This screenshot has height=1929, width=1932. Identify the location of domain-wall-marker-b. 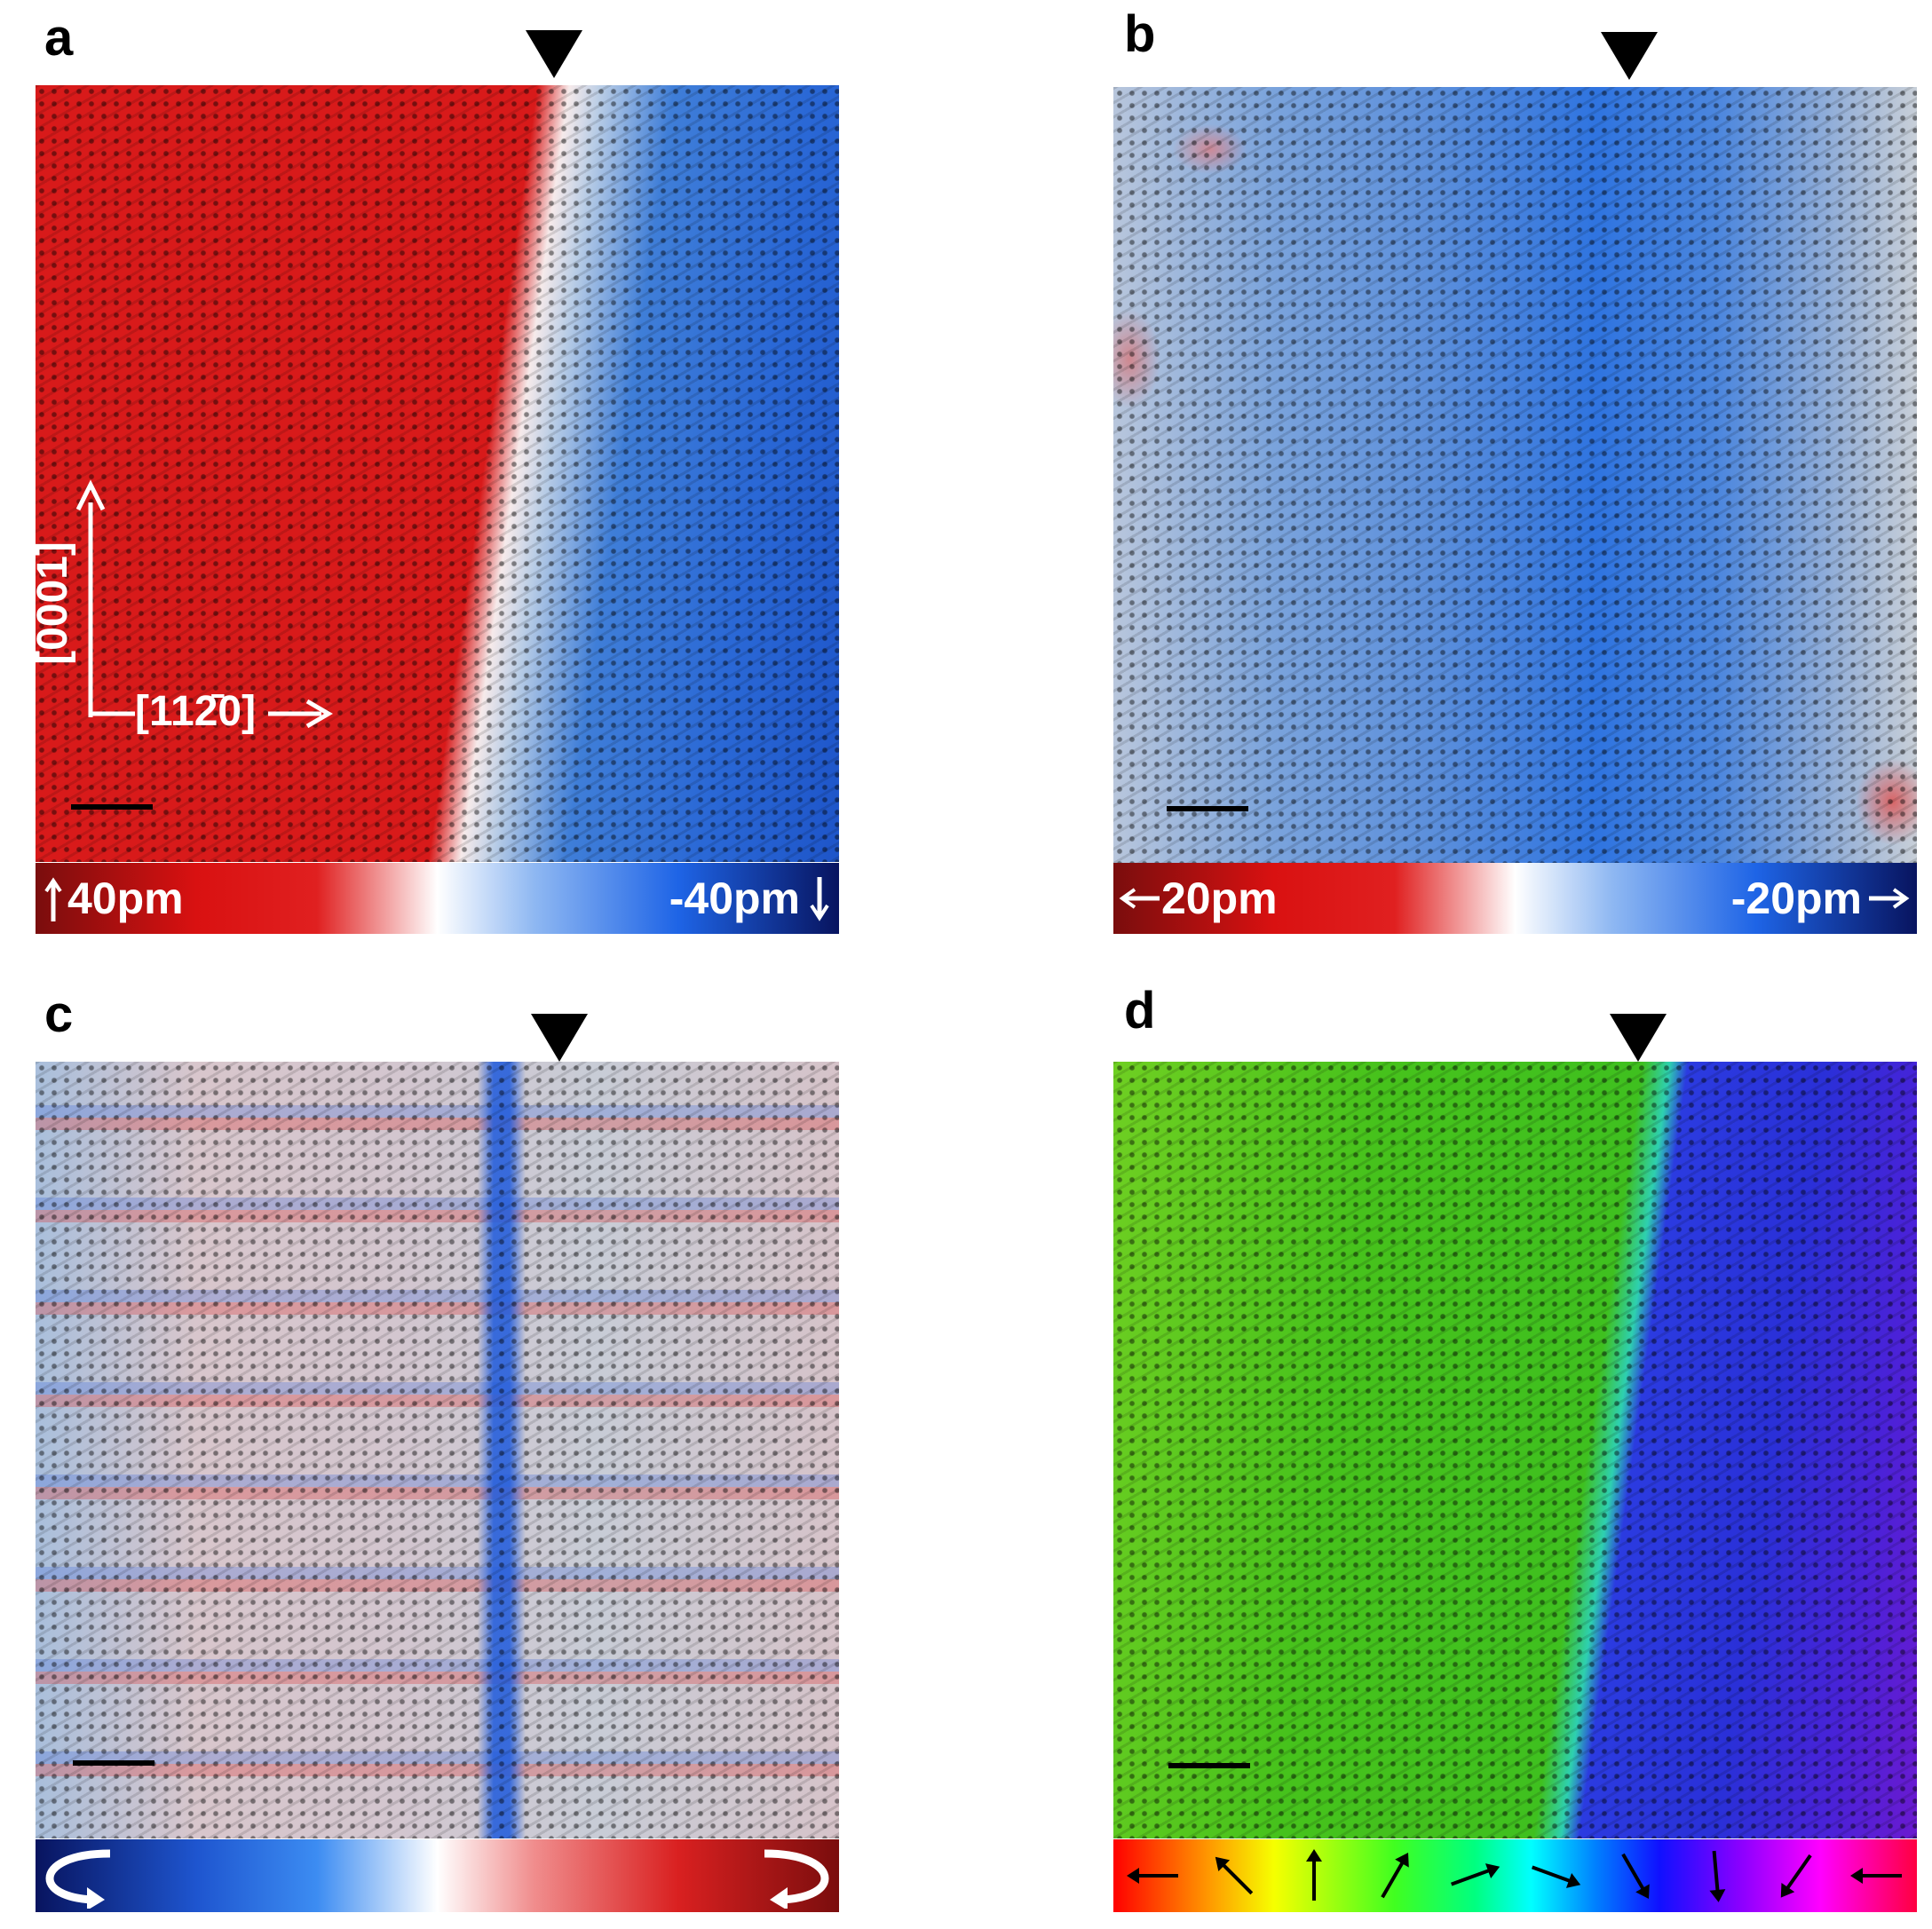
(1629, 56).